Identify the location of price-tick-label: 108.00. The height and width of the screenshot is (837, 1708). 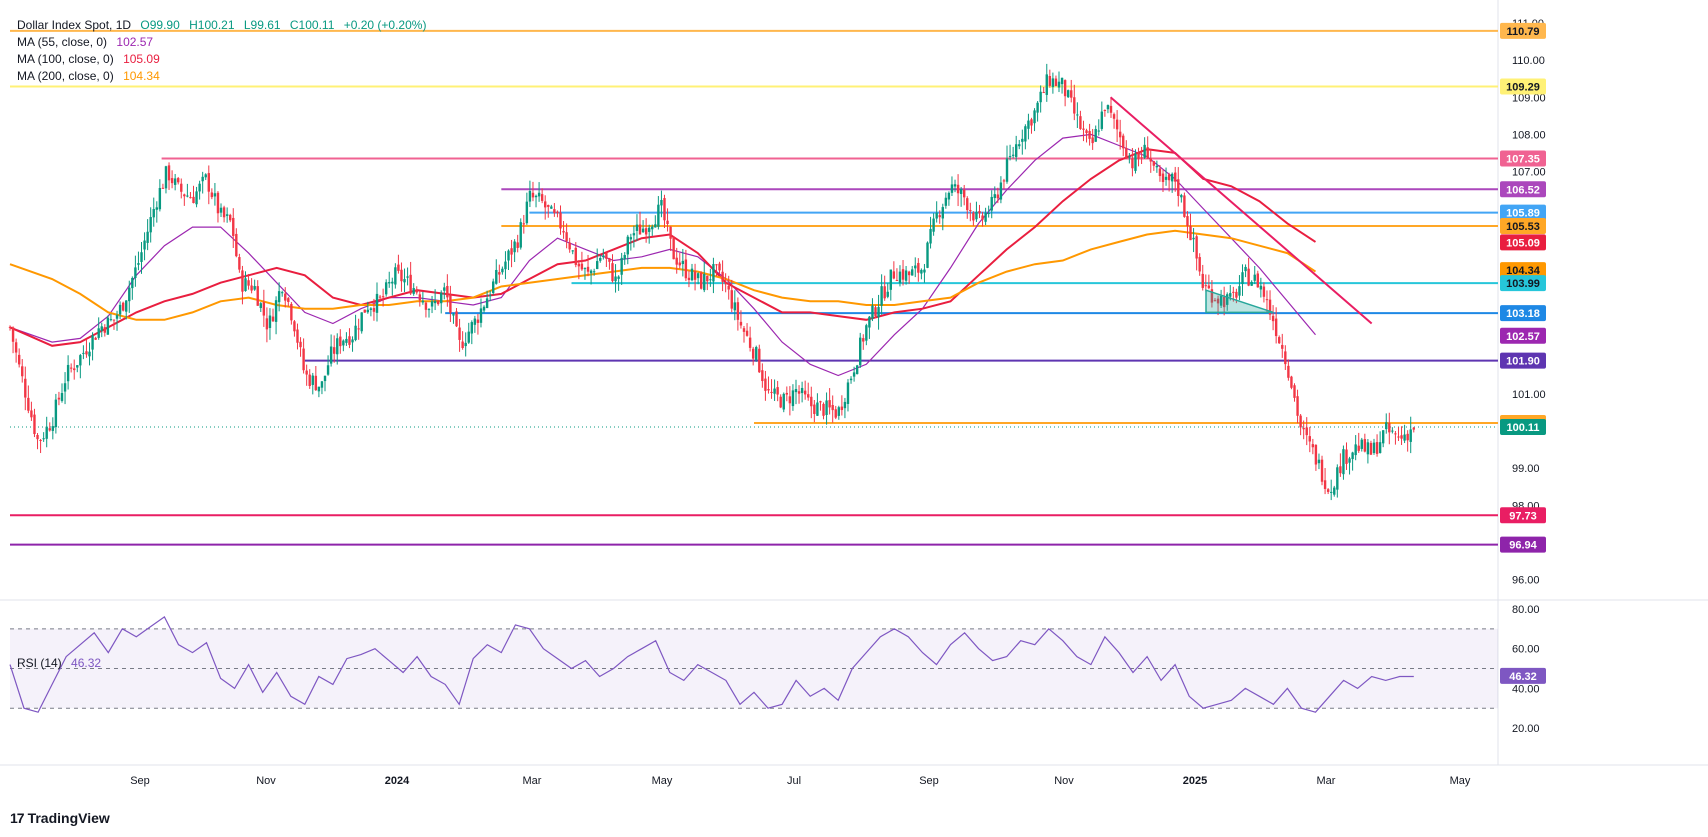
(1529, 135).